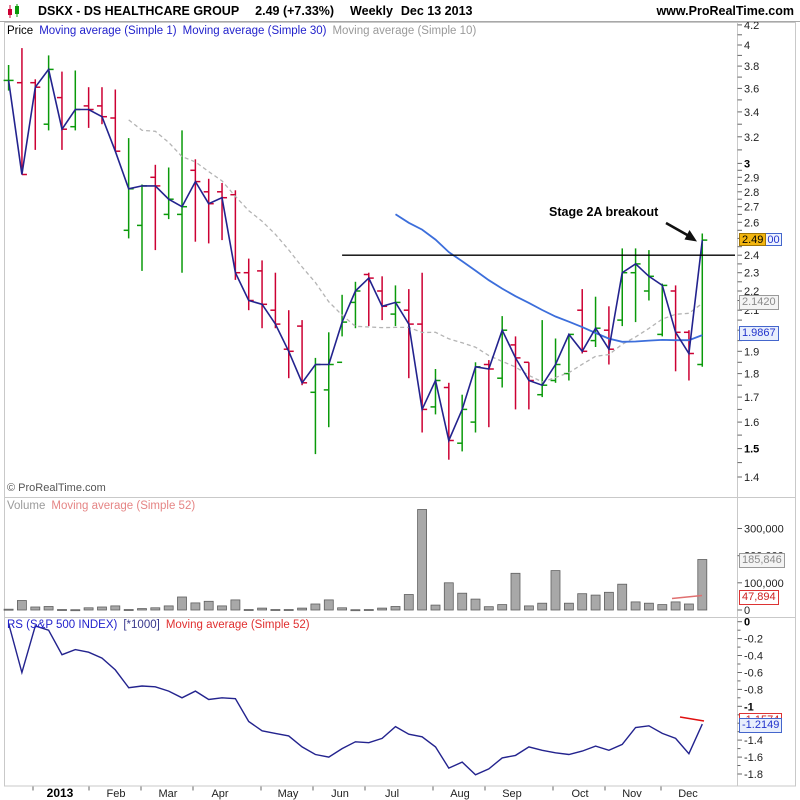  I want to click on x-axis-month-label: Nov, so click(632, 794).